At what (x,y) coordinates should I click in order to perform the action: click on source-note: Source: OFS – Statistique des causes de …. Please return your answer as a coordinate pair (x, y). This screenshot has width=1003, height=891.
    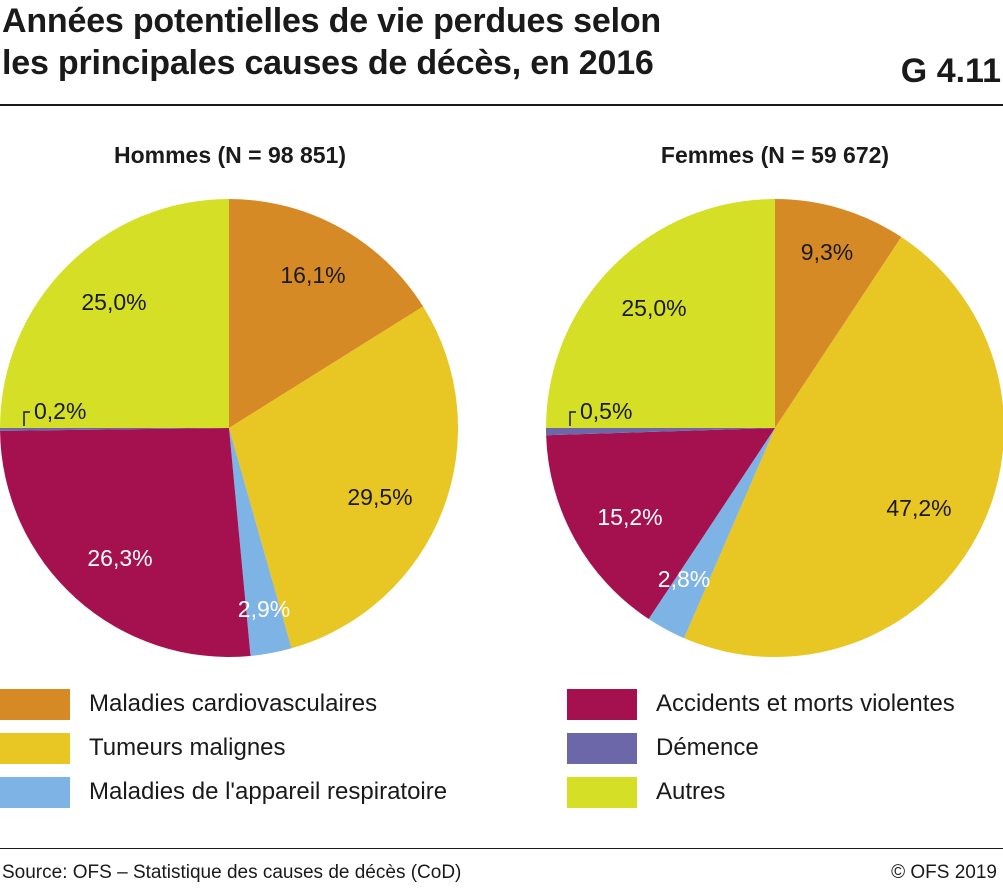
    Looking at the image, I should click on (232, 872).